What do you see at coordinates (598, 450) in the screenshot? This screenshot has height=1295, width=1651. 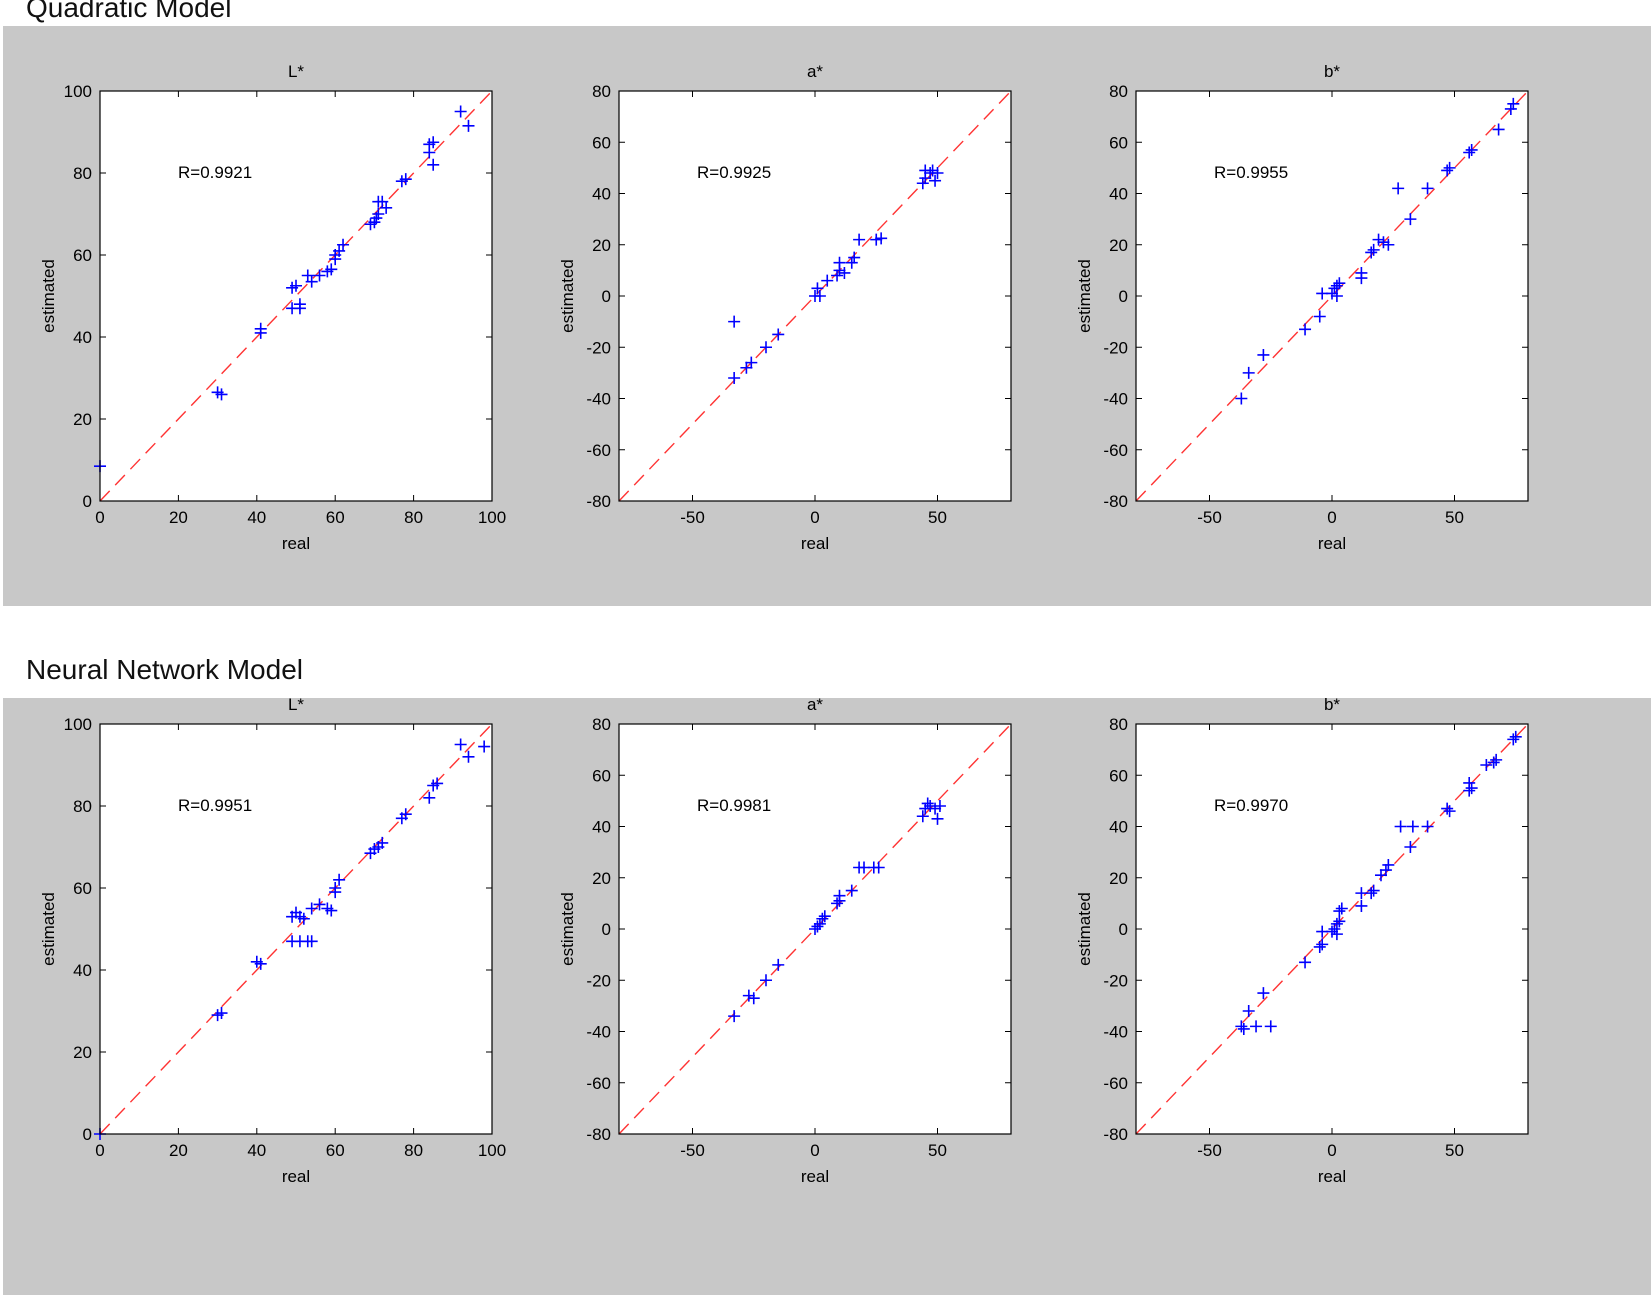 I see `y-tick-label: -60` at bounding box center [598, 450].